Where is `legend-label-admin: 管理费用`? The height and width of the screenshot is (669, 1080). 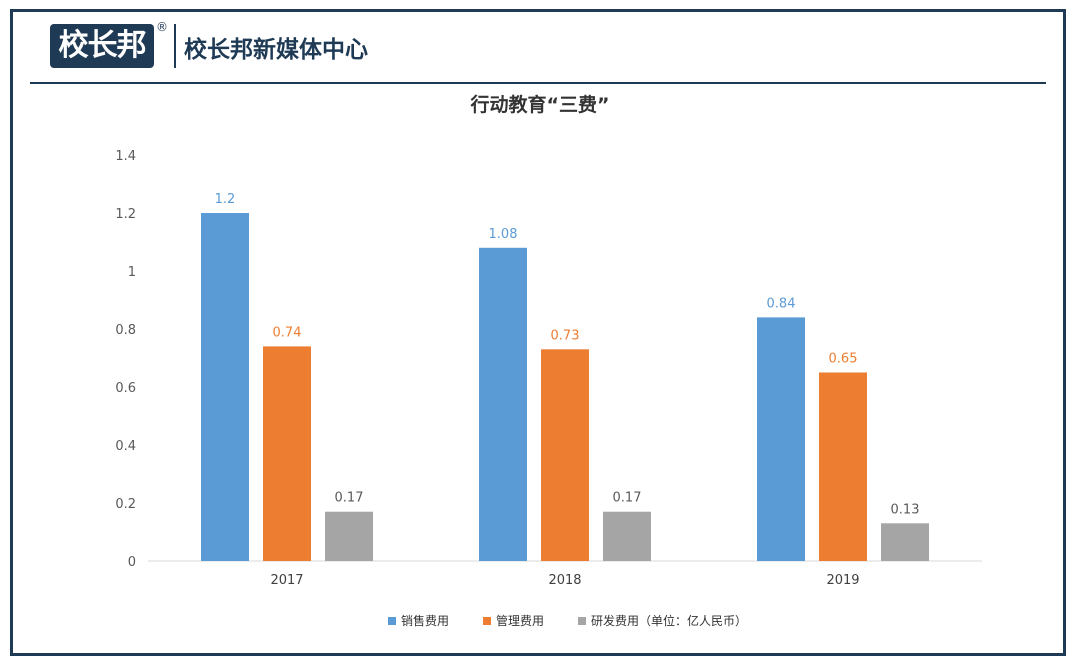
legend-label-admin: 管理费用 is located at coordinates (520, 621).